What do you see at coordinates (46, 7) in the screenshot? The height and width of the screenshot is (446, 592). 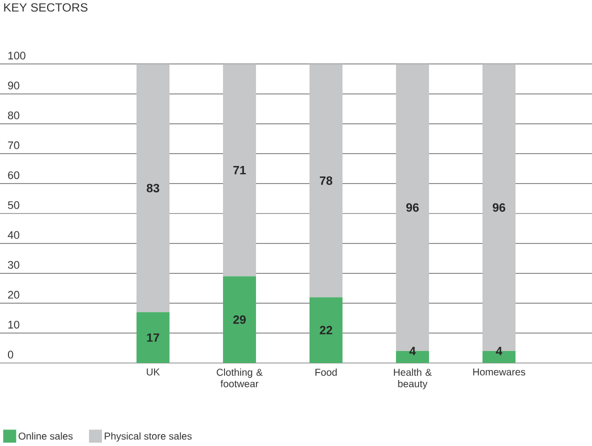 I see `chart-title: KEY SECTORS` at bounding box center [46, 7].